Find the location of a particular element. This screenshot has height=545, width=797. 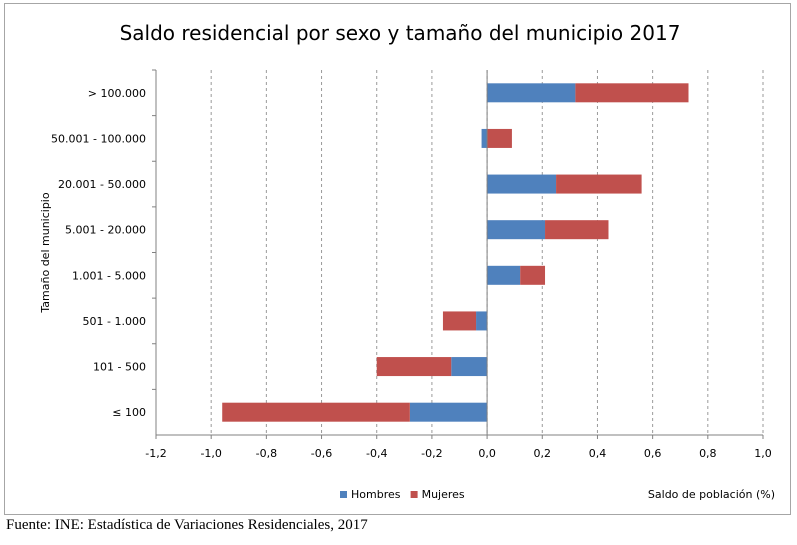

x-tick-label: 1,0 is located at coordinates (763, 453).